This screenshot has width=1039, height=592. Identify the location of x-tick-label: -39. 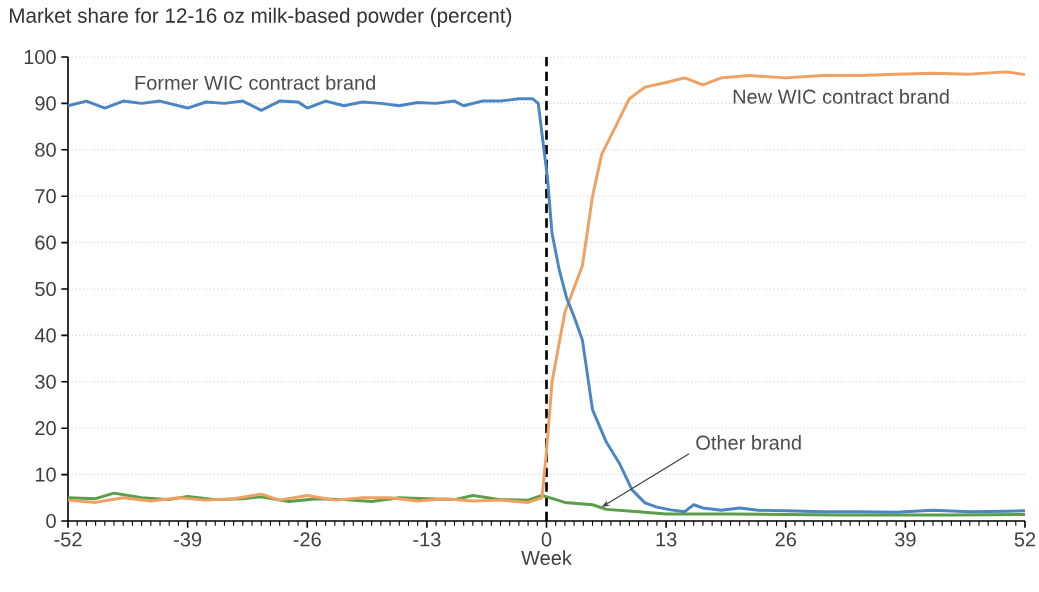
(188, 539).